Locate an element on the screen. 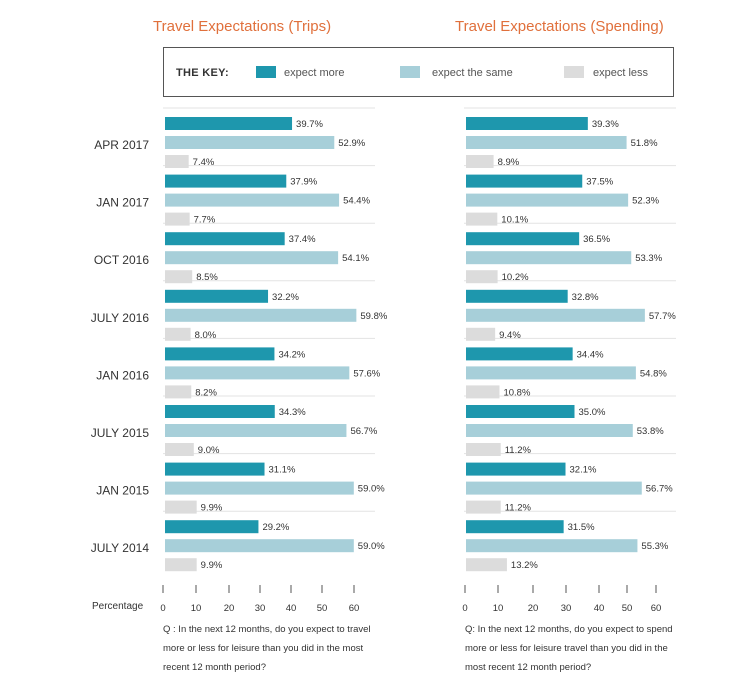  data-label: 53.3% is located at coordinates (648, 258).